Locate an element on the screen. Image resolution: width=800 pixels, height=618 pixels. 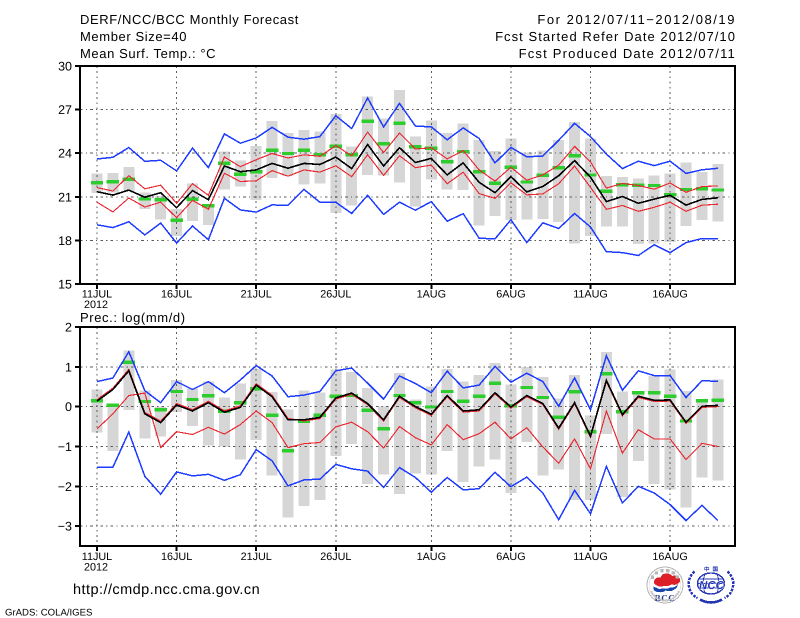
svg-text: Mean Surf. Temp.: °C is located at coordinates (148, 53).